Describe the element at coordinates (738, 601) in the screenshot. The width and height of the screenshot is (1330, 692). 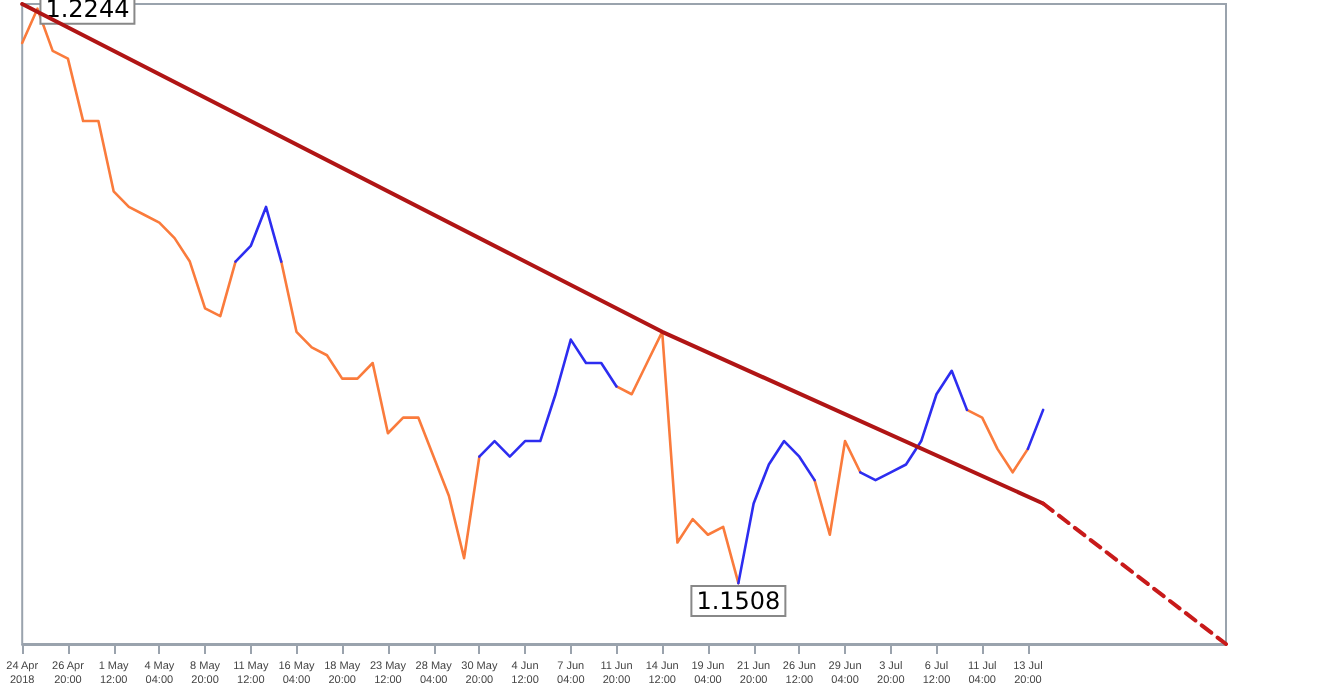
I see `data-label: 1.1508` at that location.